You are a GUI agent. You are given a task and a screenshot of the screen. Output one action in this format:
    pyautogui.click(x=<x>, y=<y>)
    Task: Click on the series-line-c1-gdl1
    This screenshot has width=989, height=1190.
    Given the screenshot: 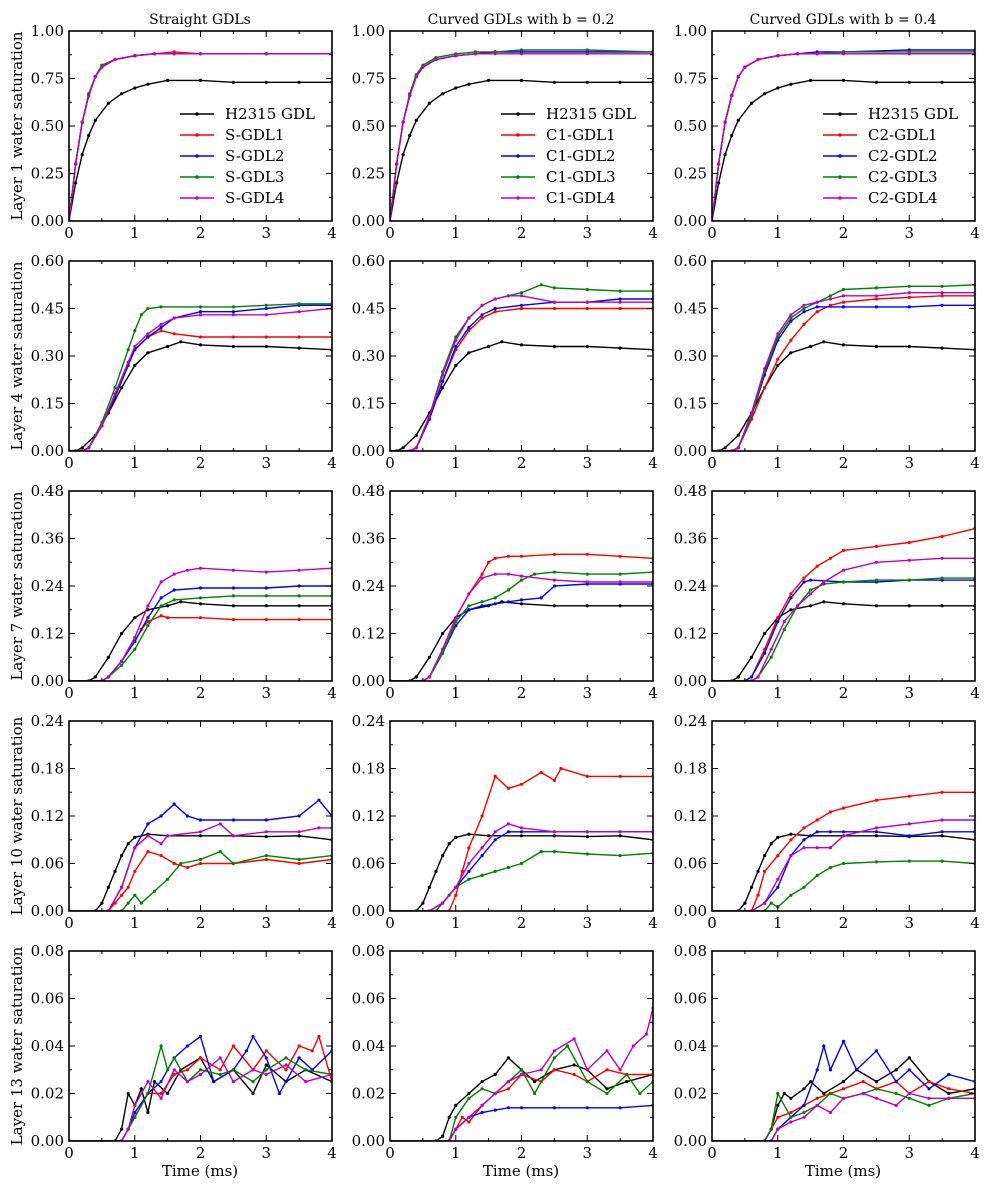 What is the action you would take?
    pyautogui.click(x=521, y=617)
    